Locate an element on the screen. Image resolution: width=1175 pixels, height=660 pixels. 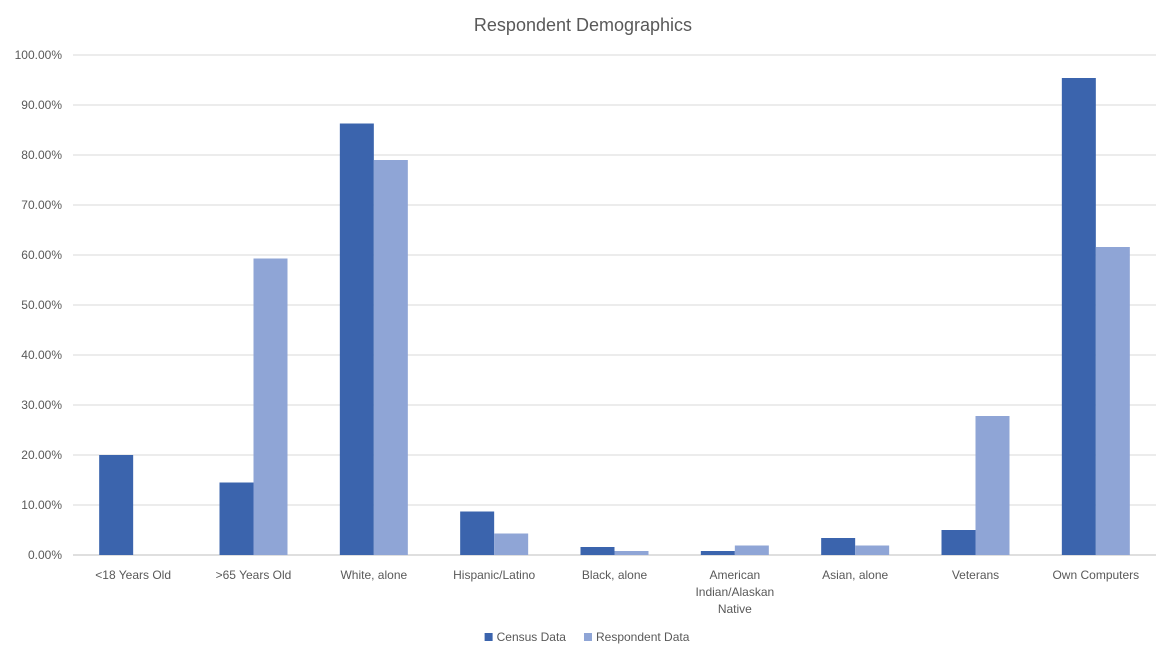
legend-item: Census Data is located at coordinates (525, 637).